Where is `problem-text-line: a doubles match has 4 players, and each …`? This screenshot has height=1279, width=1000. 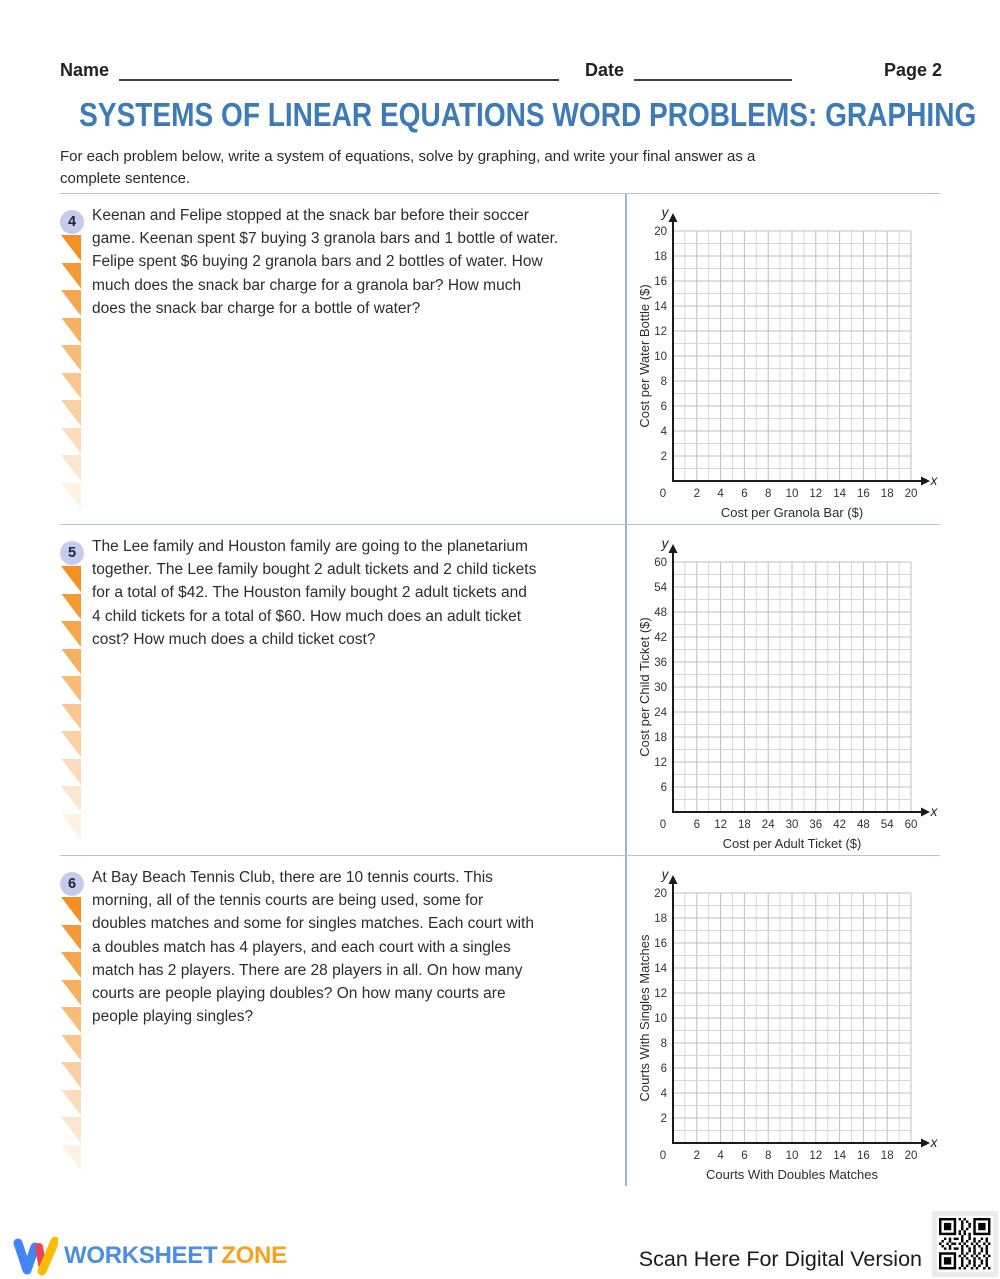
problem-text-line: a doubles match has 4 players, and each … is located at coordinates (301, 947).